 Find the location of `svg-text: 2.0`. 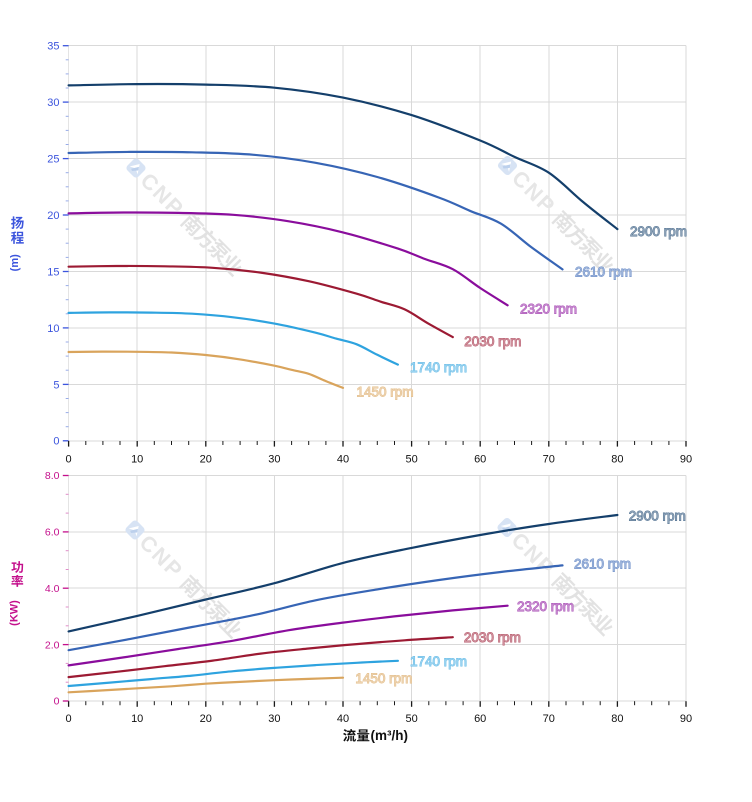

svg-text: 2.0 is located at coordinates (52, 645).